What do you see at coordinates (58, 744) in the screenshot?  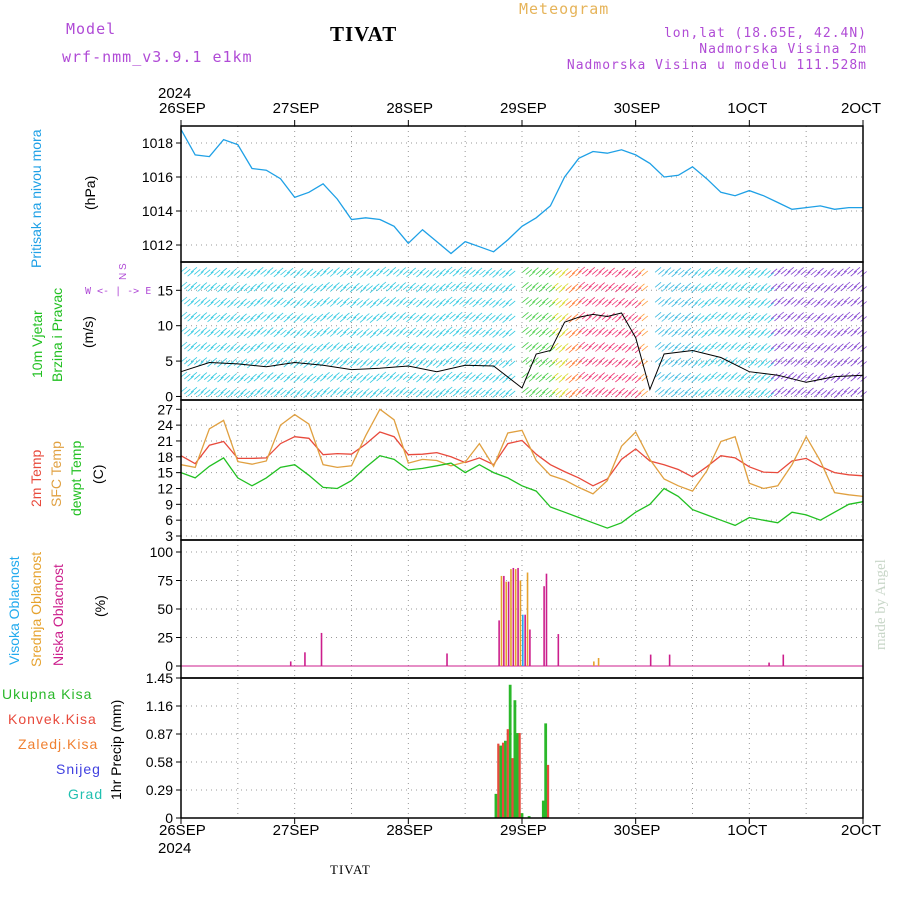 I see `legend-freezing-rain: Zaledj.Kisa` at bounding box center [58, 744].